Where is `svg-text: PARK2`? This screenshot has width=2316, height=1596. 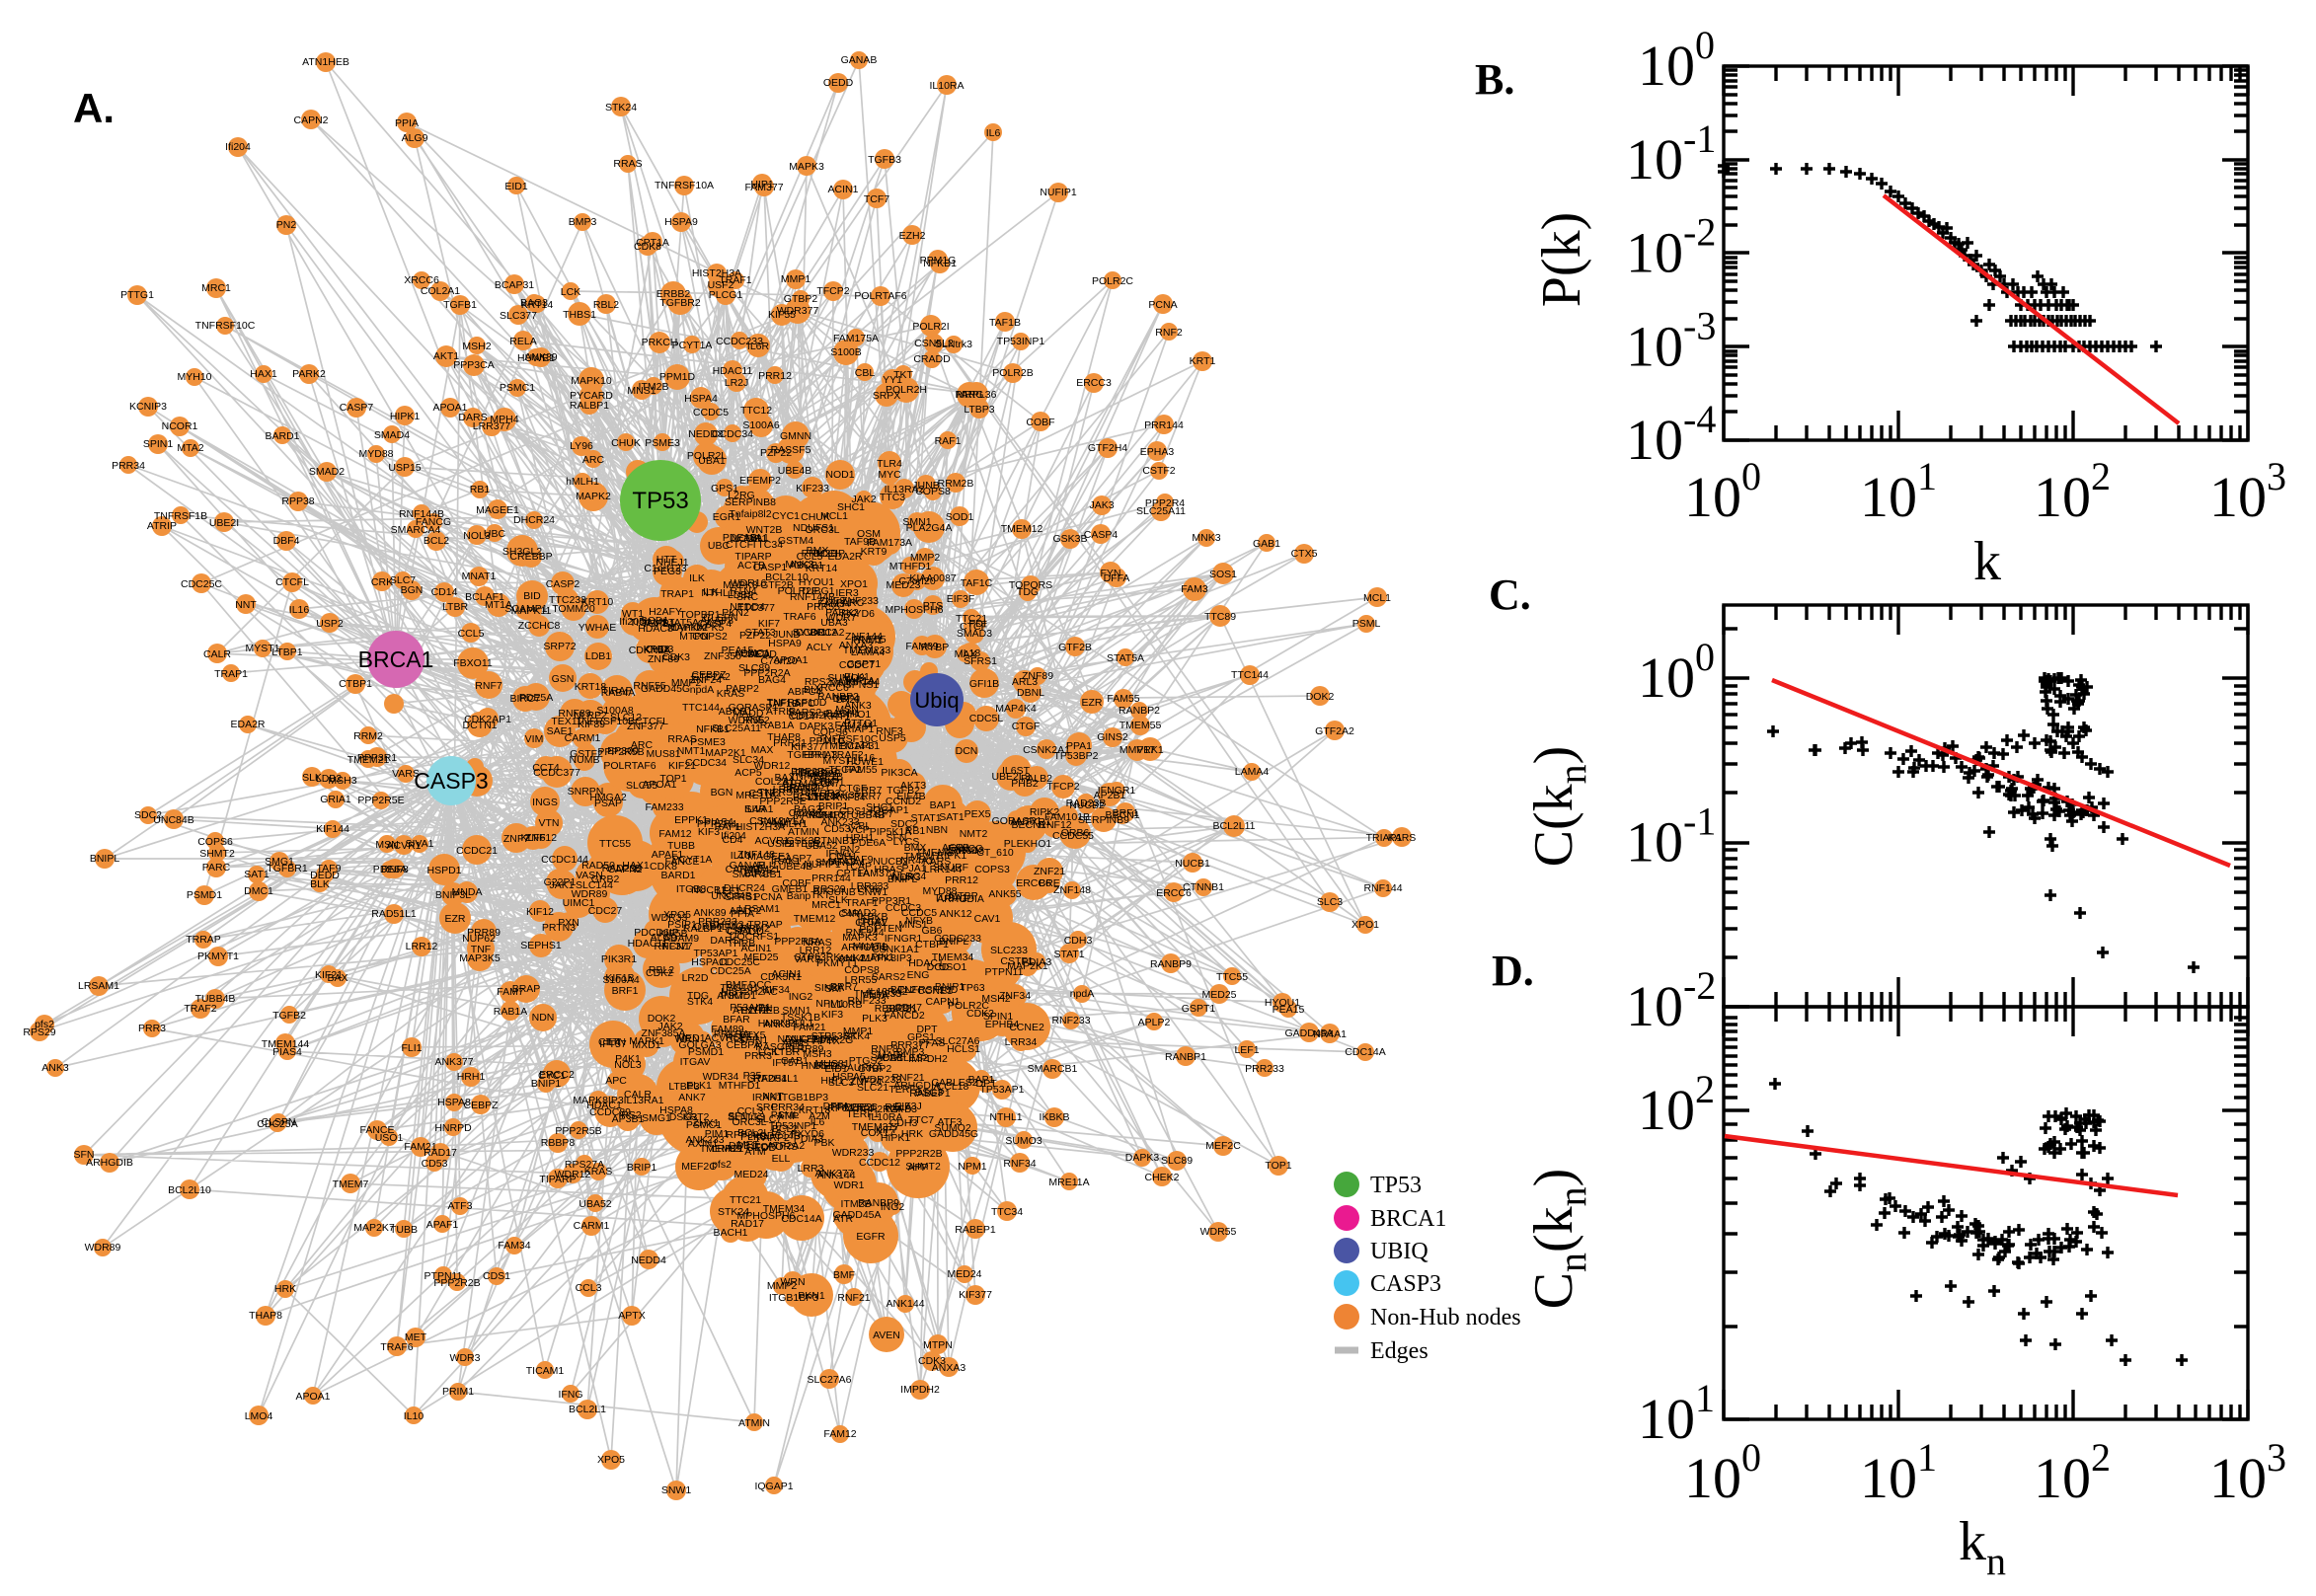
svg-text: PARK2 is located at coordinates (309, 374).